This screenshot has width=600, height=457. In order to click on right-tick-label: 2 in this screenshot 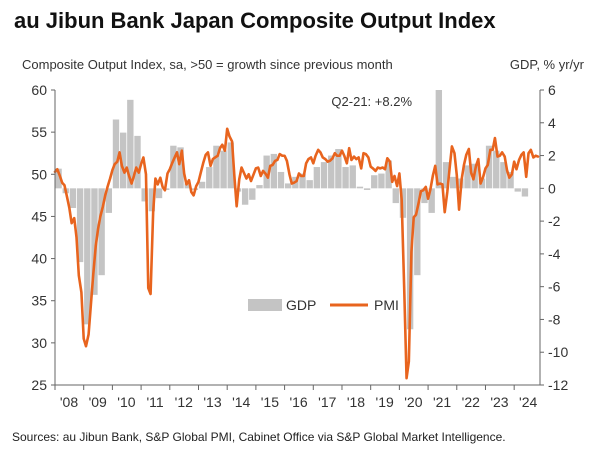, I will do `click(552, 156)`.